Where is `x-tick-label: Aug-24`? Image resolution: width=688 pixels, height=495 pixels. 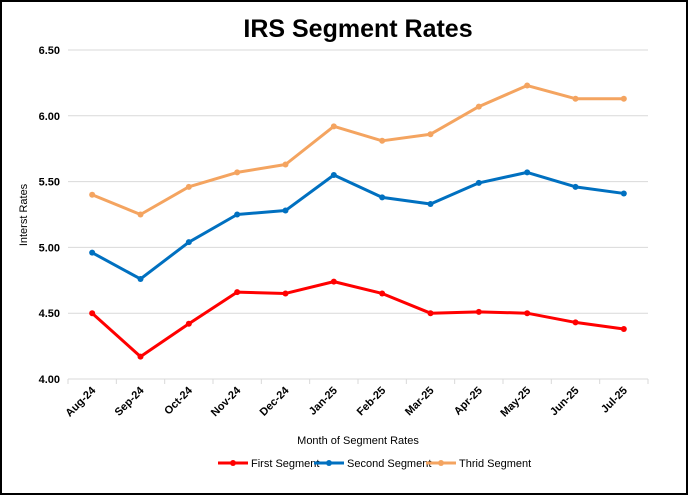 x-tick-label: Aug-24 is located at coordinates (80, 401).